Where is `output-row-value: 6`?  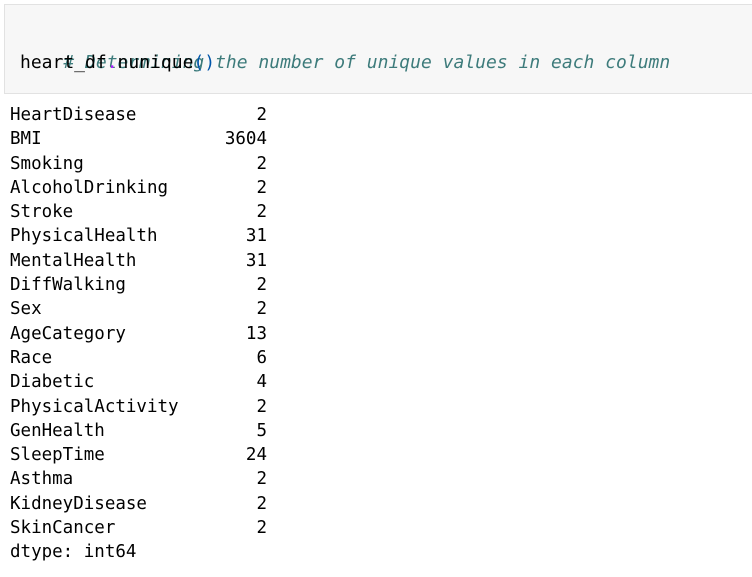
output-row-value: 6 is located at coordinates (261, 357).